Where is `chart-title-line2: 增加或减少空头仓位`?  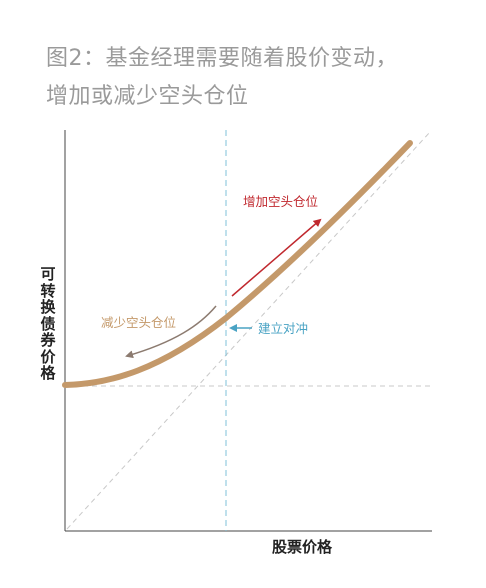 chart-title-line2: 增加或减少空头仓位 is located at coordinates (147, 96).